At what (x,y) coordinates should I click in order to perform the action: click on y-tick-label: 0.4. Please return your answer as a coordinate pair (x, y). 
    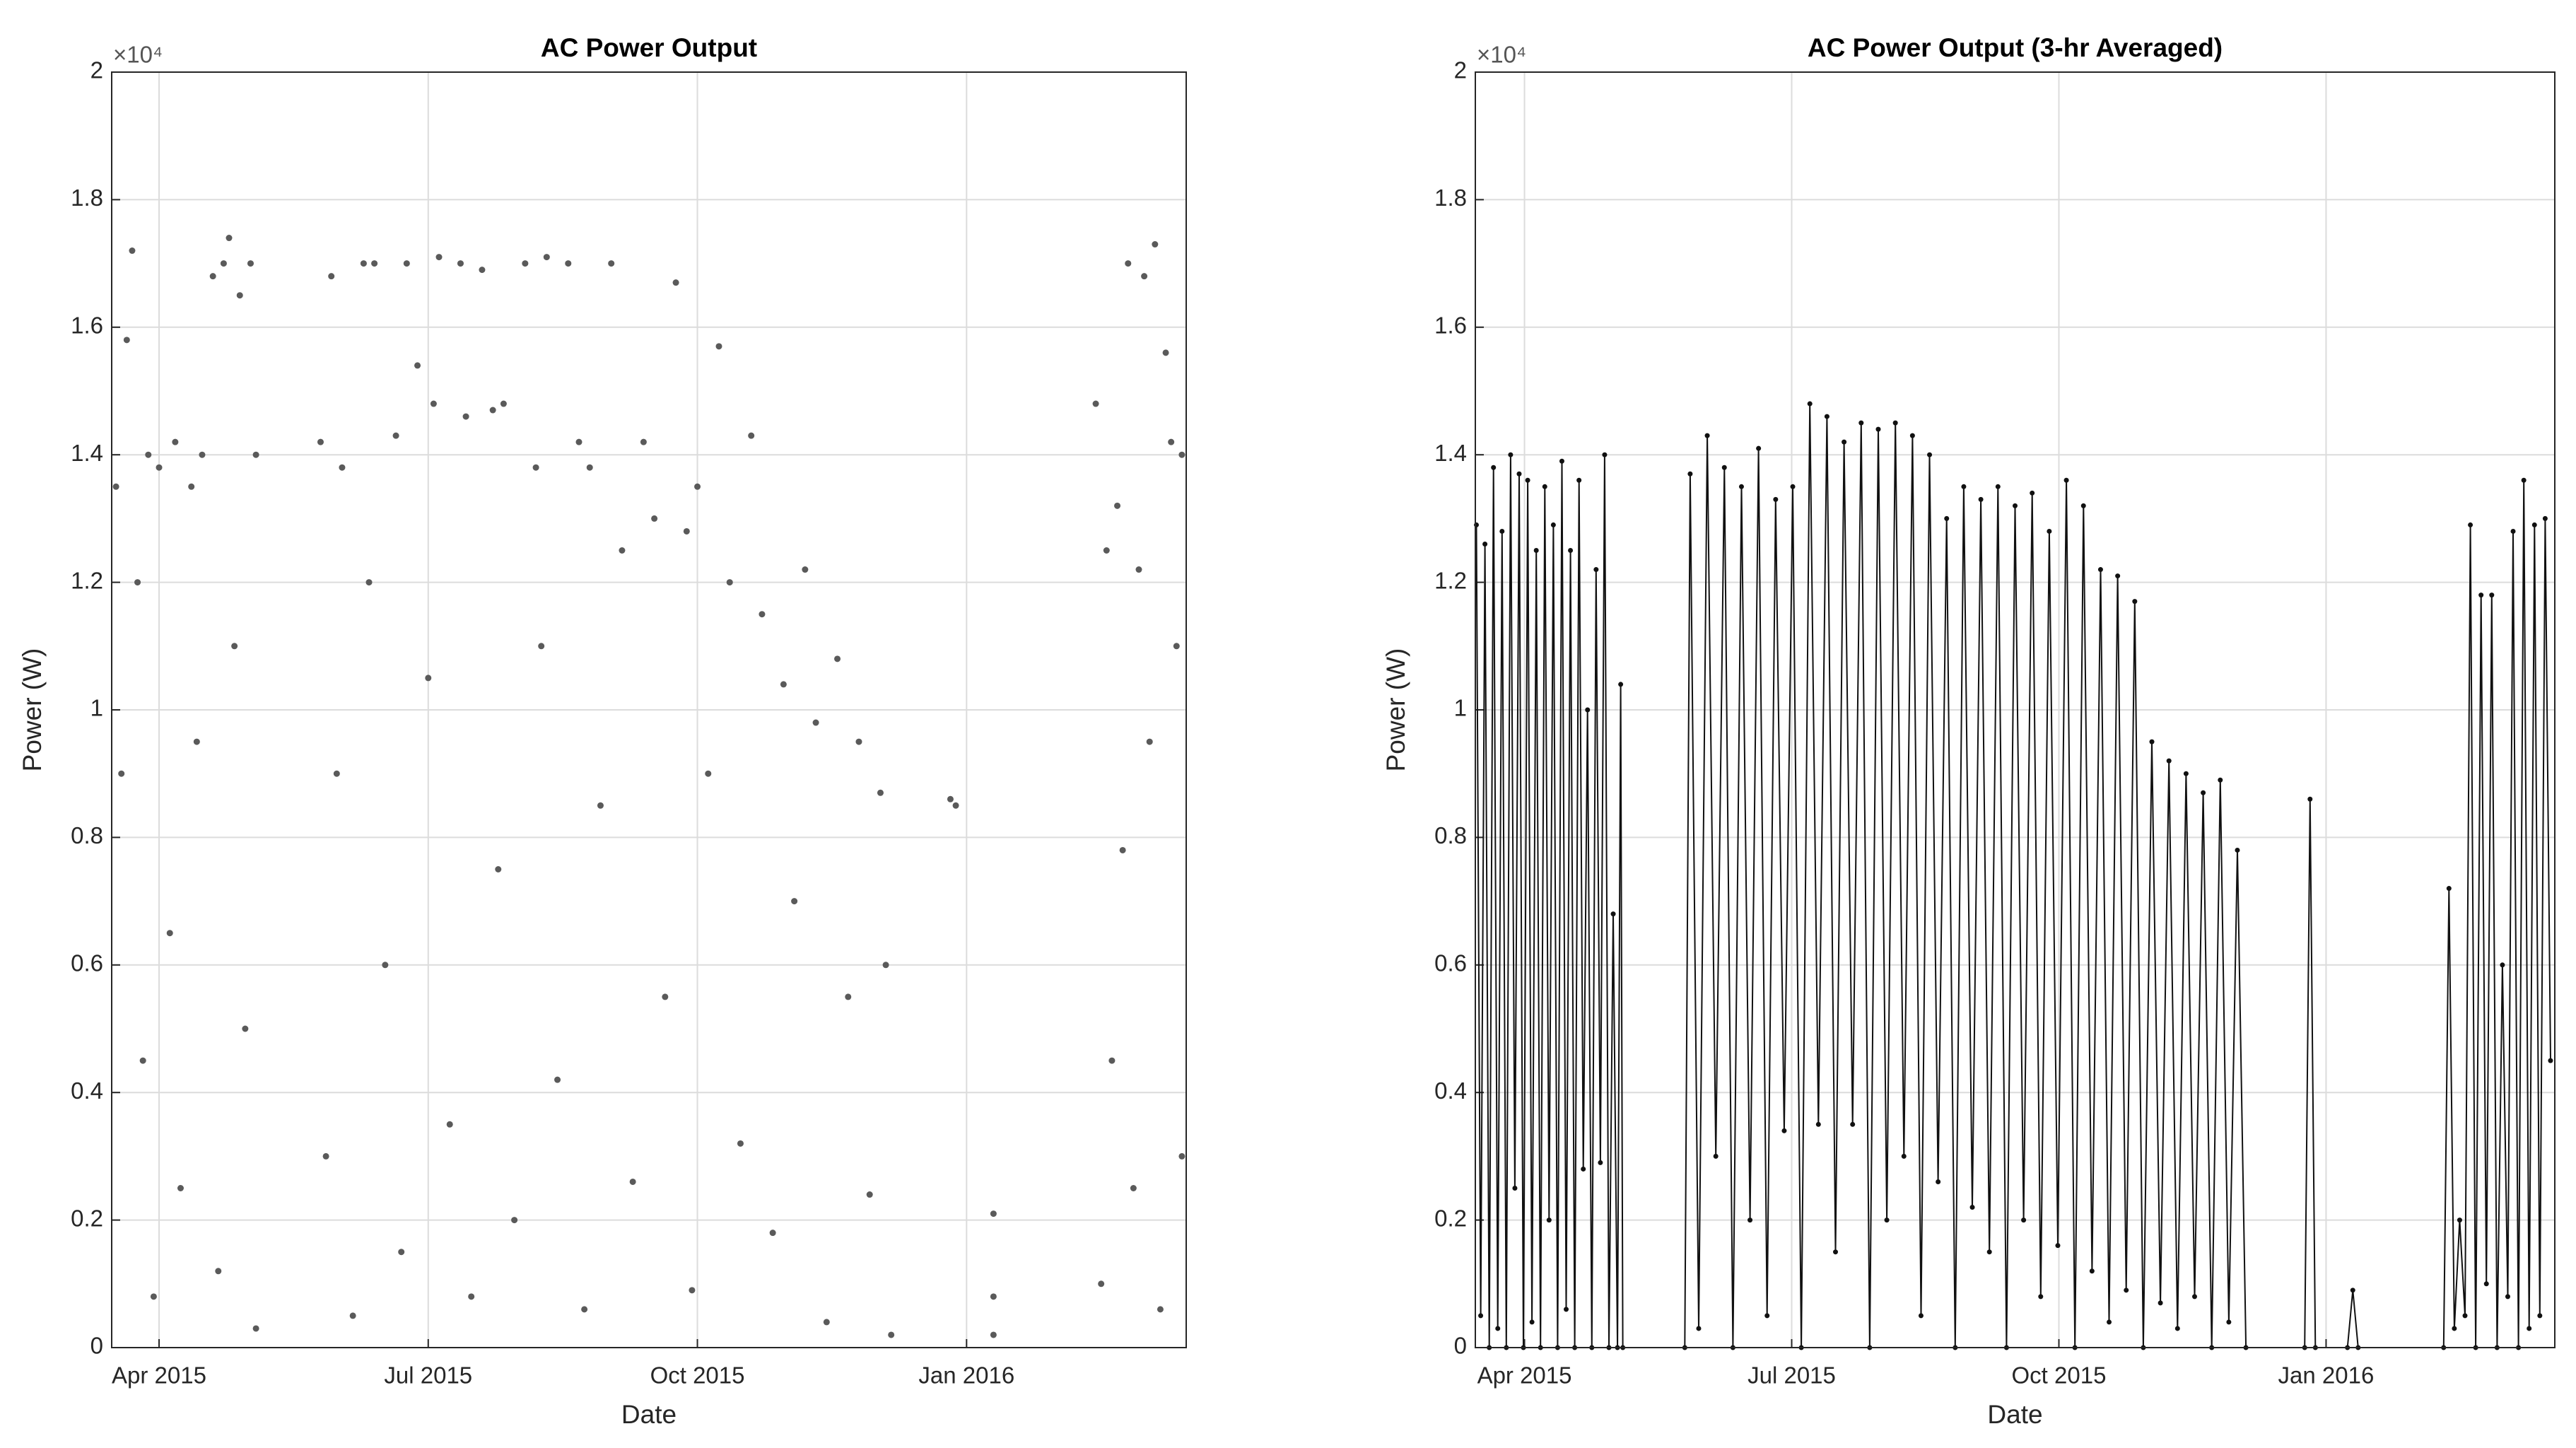
    Looking at the image, I should click on (87, 1091).